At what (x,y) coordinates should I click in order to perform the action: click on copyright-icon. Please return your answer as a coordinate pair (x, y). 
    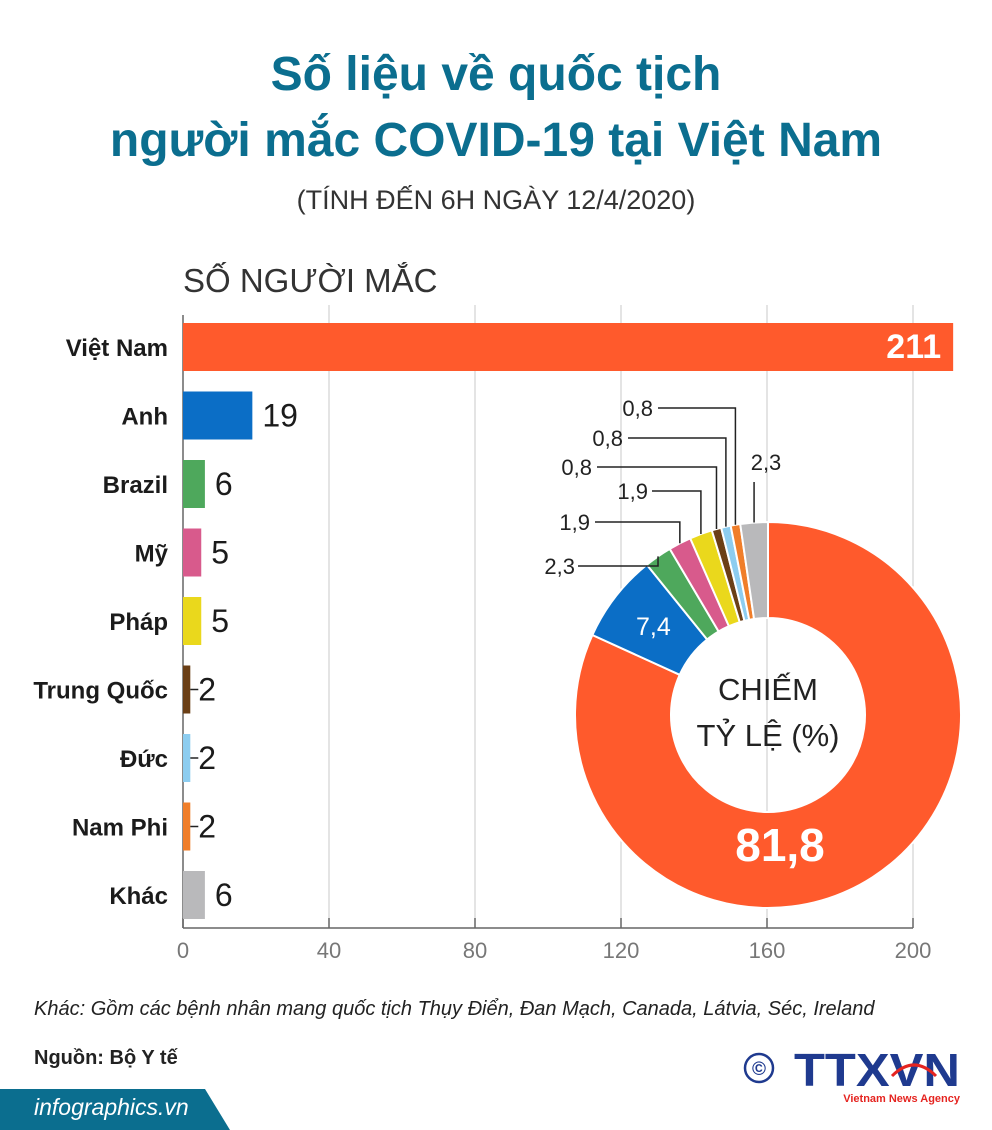
    Looking at the image, I should click on (759, 1068).